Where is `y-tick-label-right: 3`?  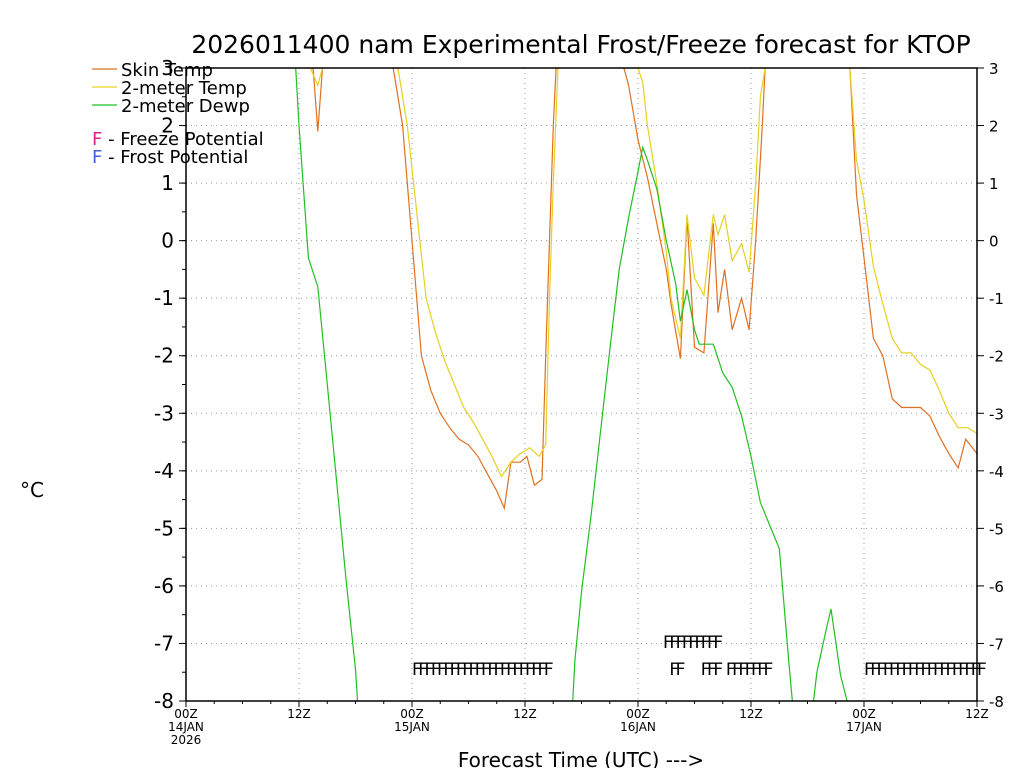
y-tick-label-right: 3 is located at coordinates (994, 69).